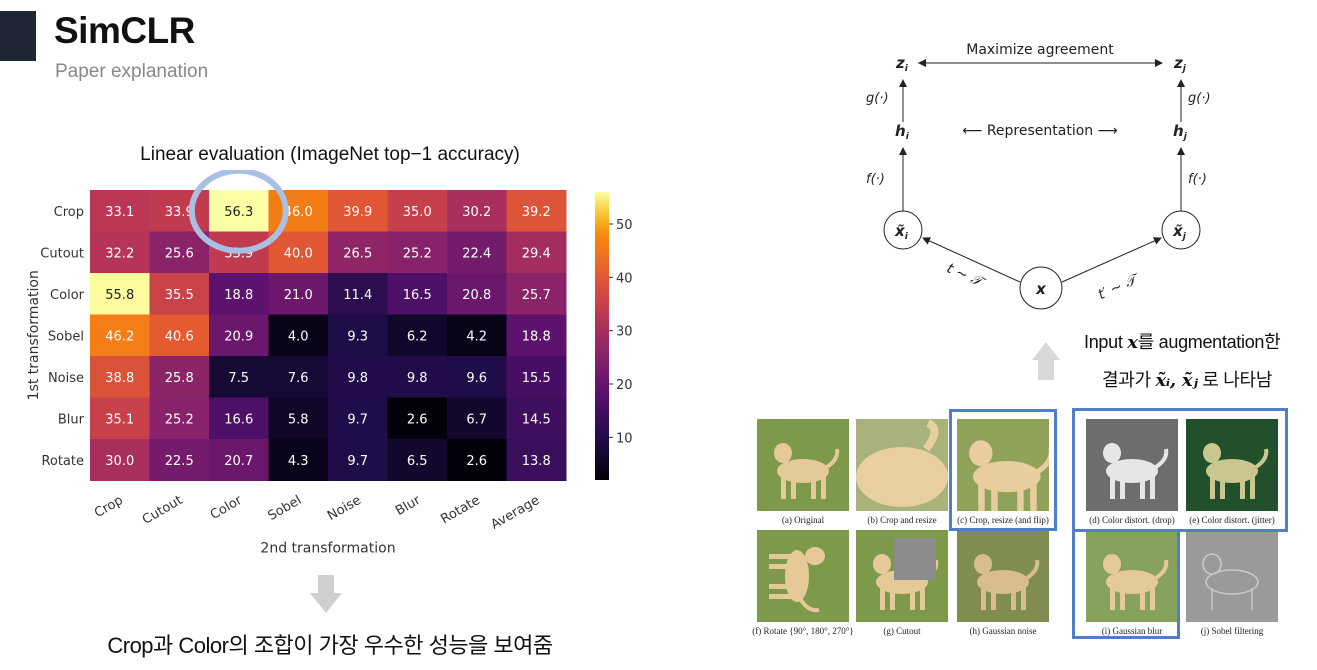 The image size is (1317, 670). I want to click on aug-caption-color-jitter: (e) Color distort. (jitter), so click(1232, 520).